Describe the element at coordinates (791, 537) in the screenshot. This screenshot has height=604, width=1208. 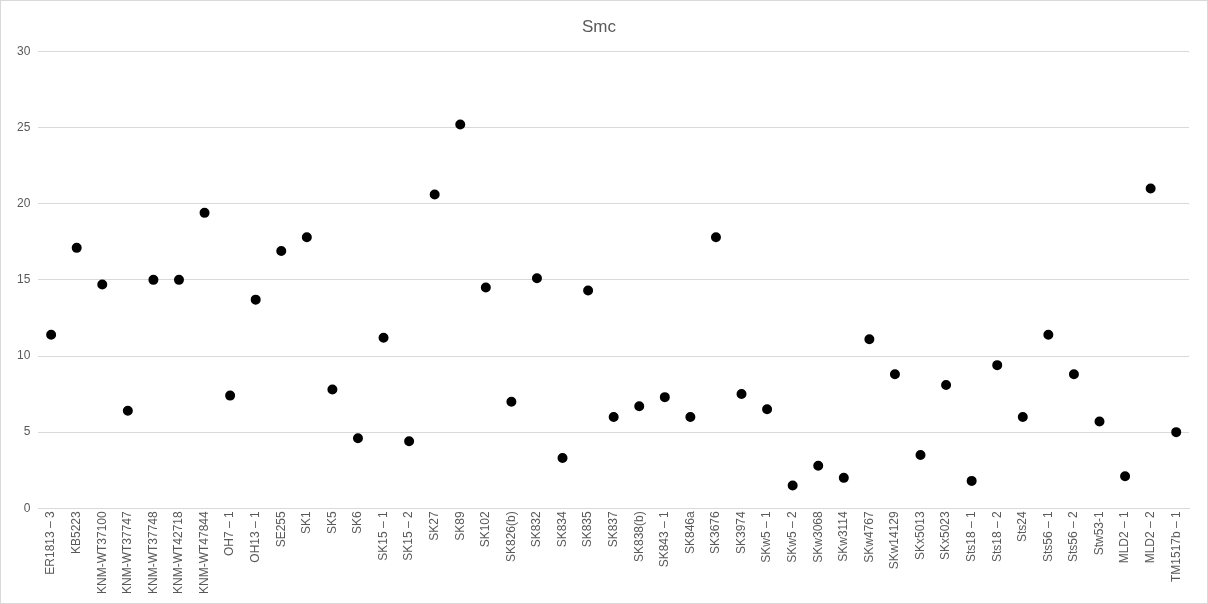
I see `x-tick-label: SKw5 – 2` at that location.